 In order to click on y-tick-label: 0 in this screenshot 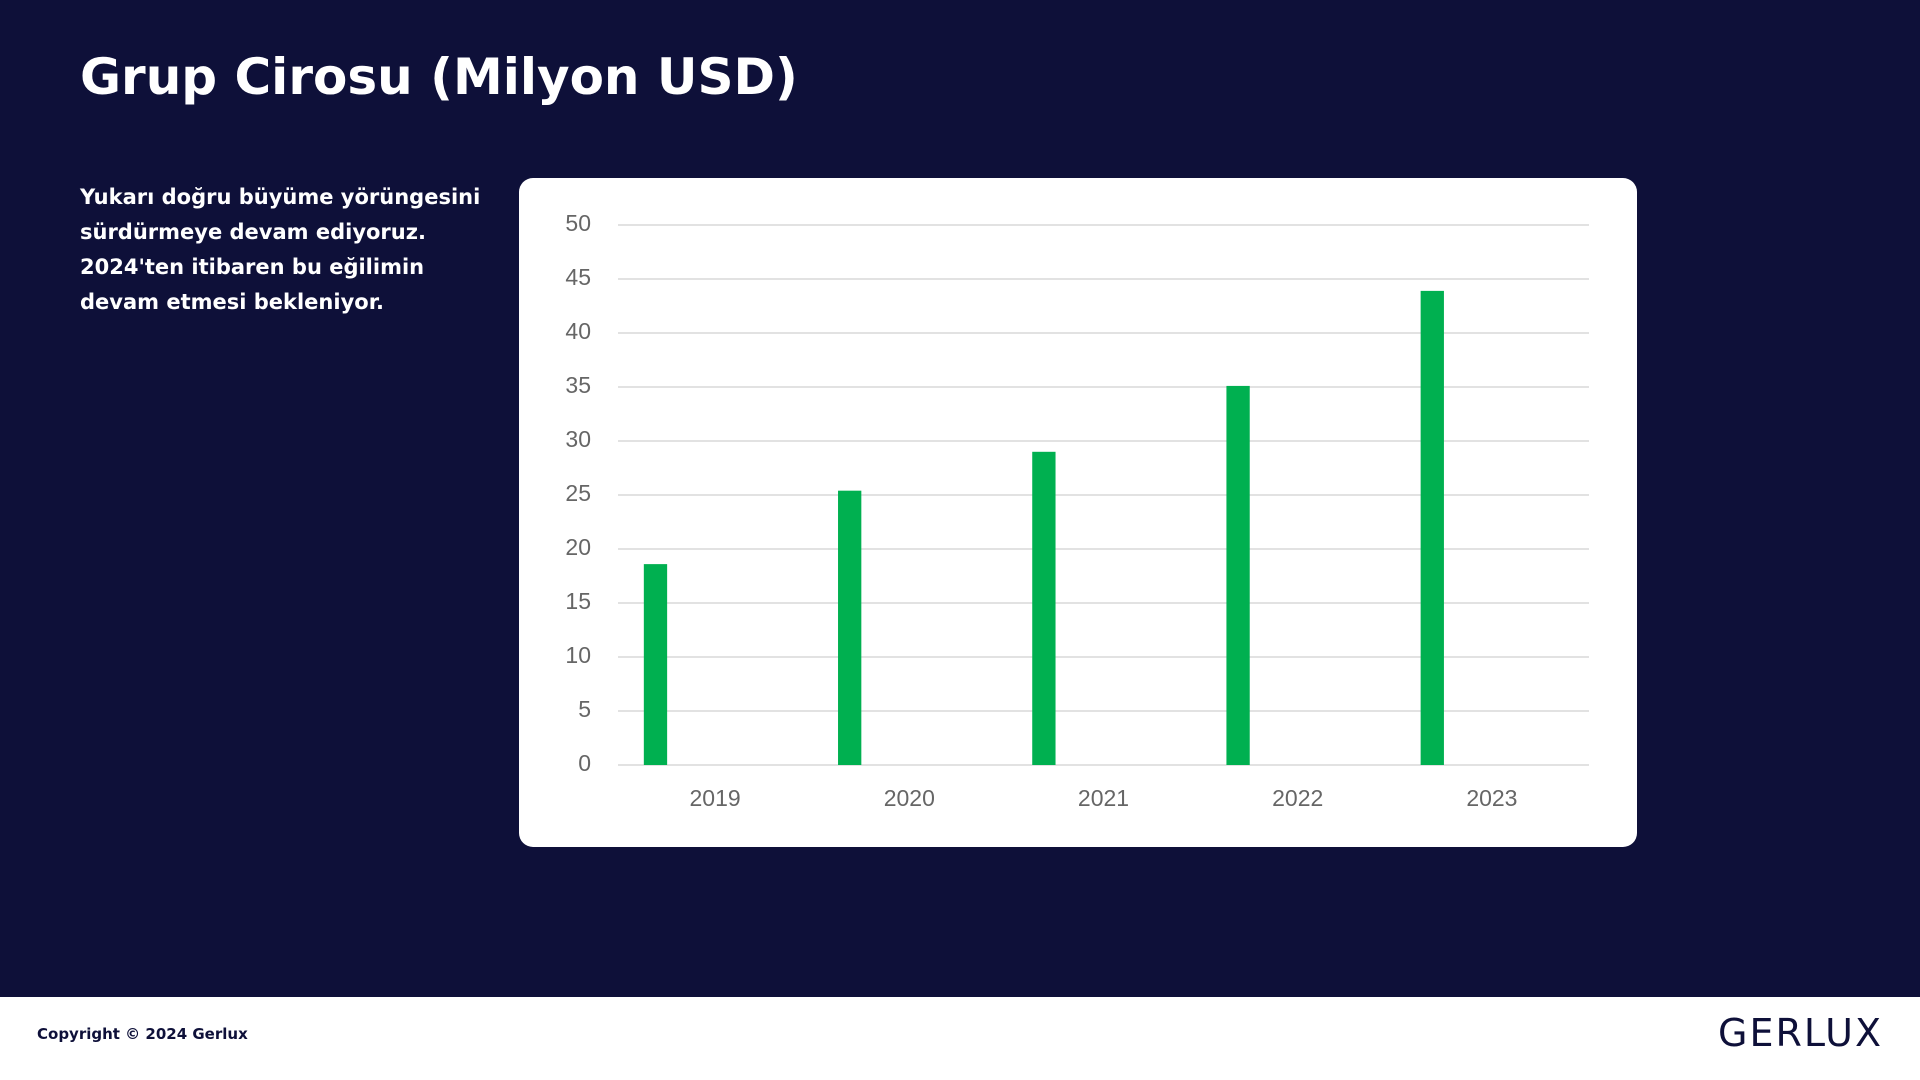, I will do `click(584, 763)`.